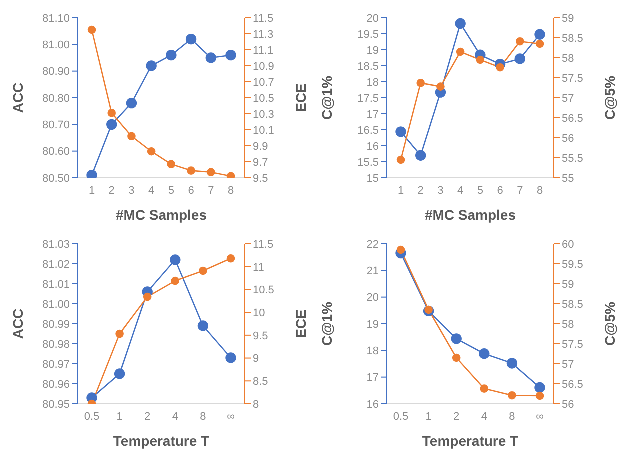 This screenshot has width=631, height=452. What do you see at coordinates (263, 66) in the screenshot?
I see `y2-tick-label: 10.9` at bounding box center [263, 66].